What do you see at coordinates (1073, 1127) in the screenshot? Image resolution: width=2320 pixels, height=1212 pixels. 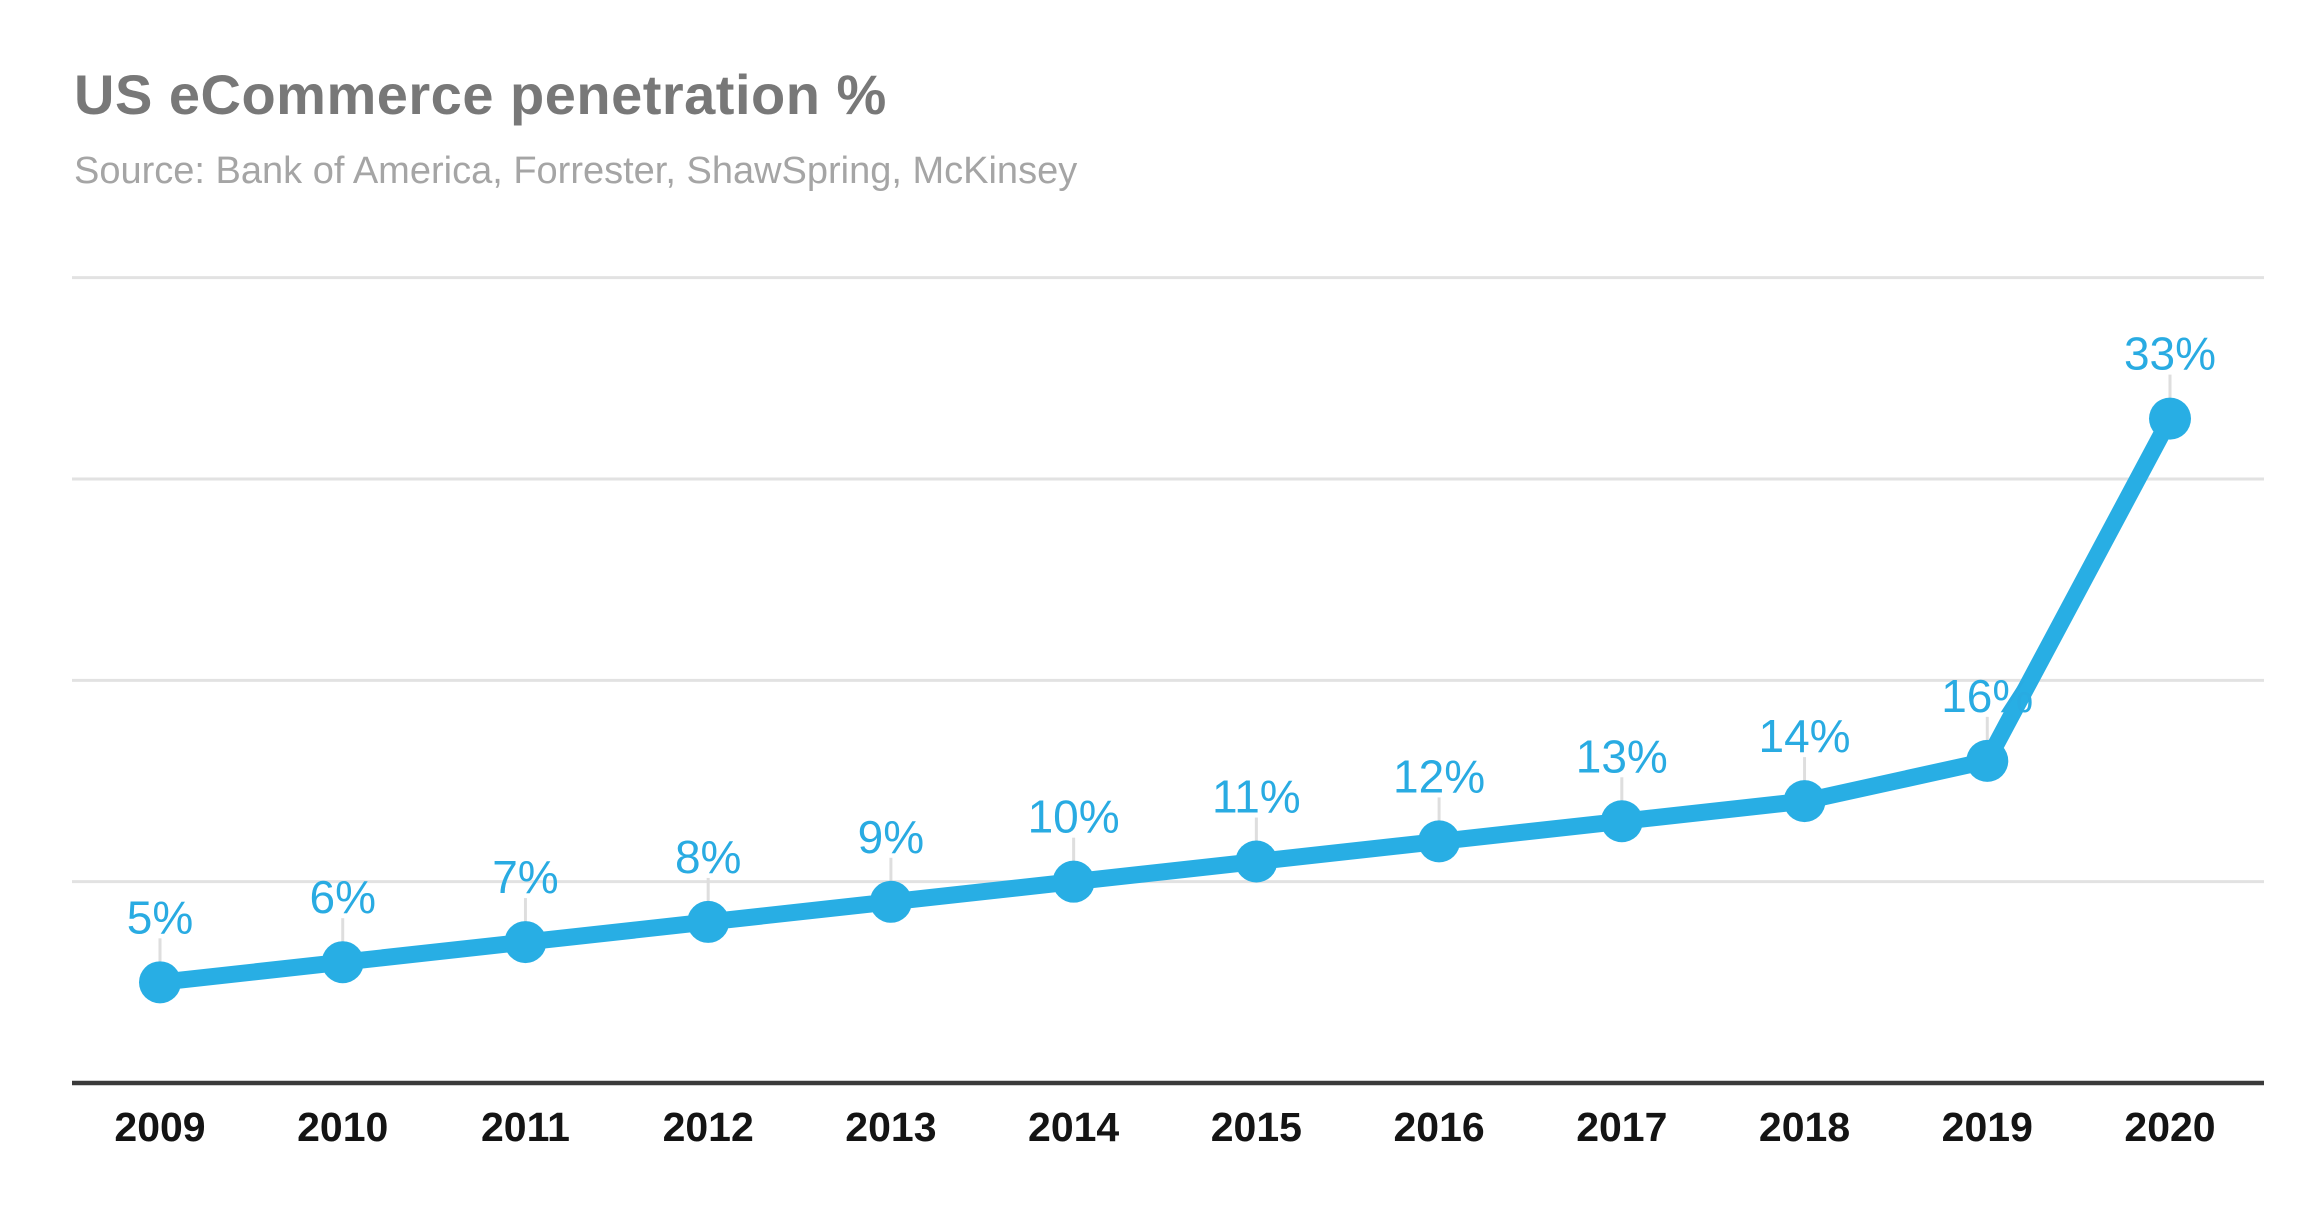 I see `x-tick-label-2014: 2014` at bounding box center [1073, 1127].